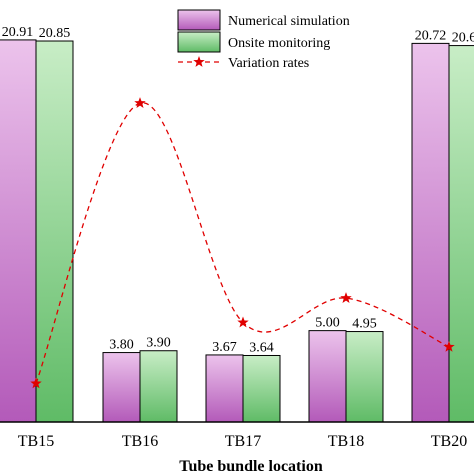 This screenshot has width=474, height=474. What do you see at coordinates (243, 322) in the screenshot?
I see `variation-rate-marker-tb17` at bounding box center [243, 322].